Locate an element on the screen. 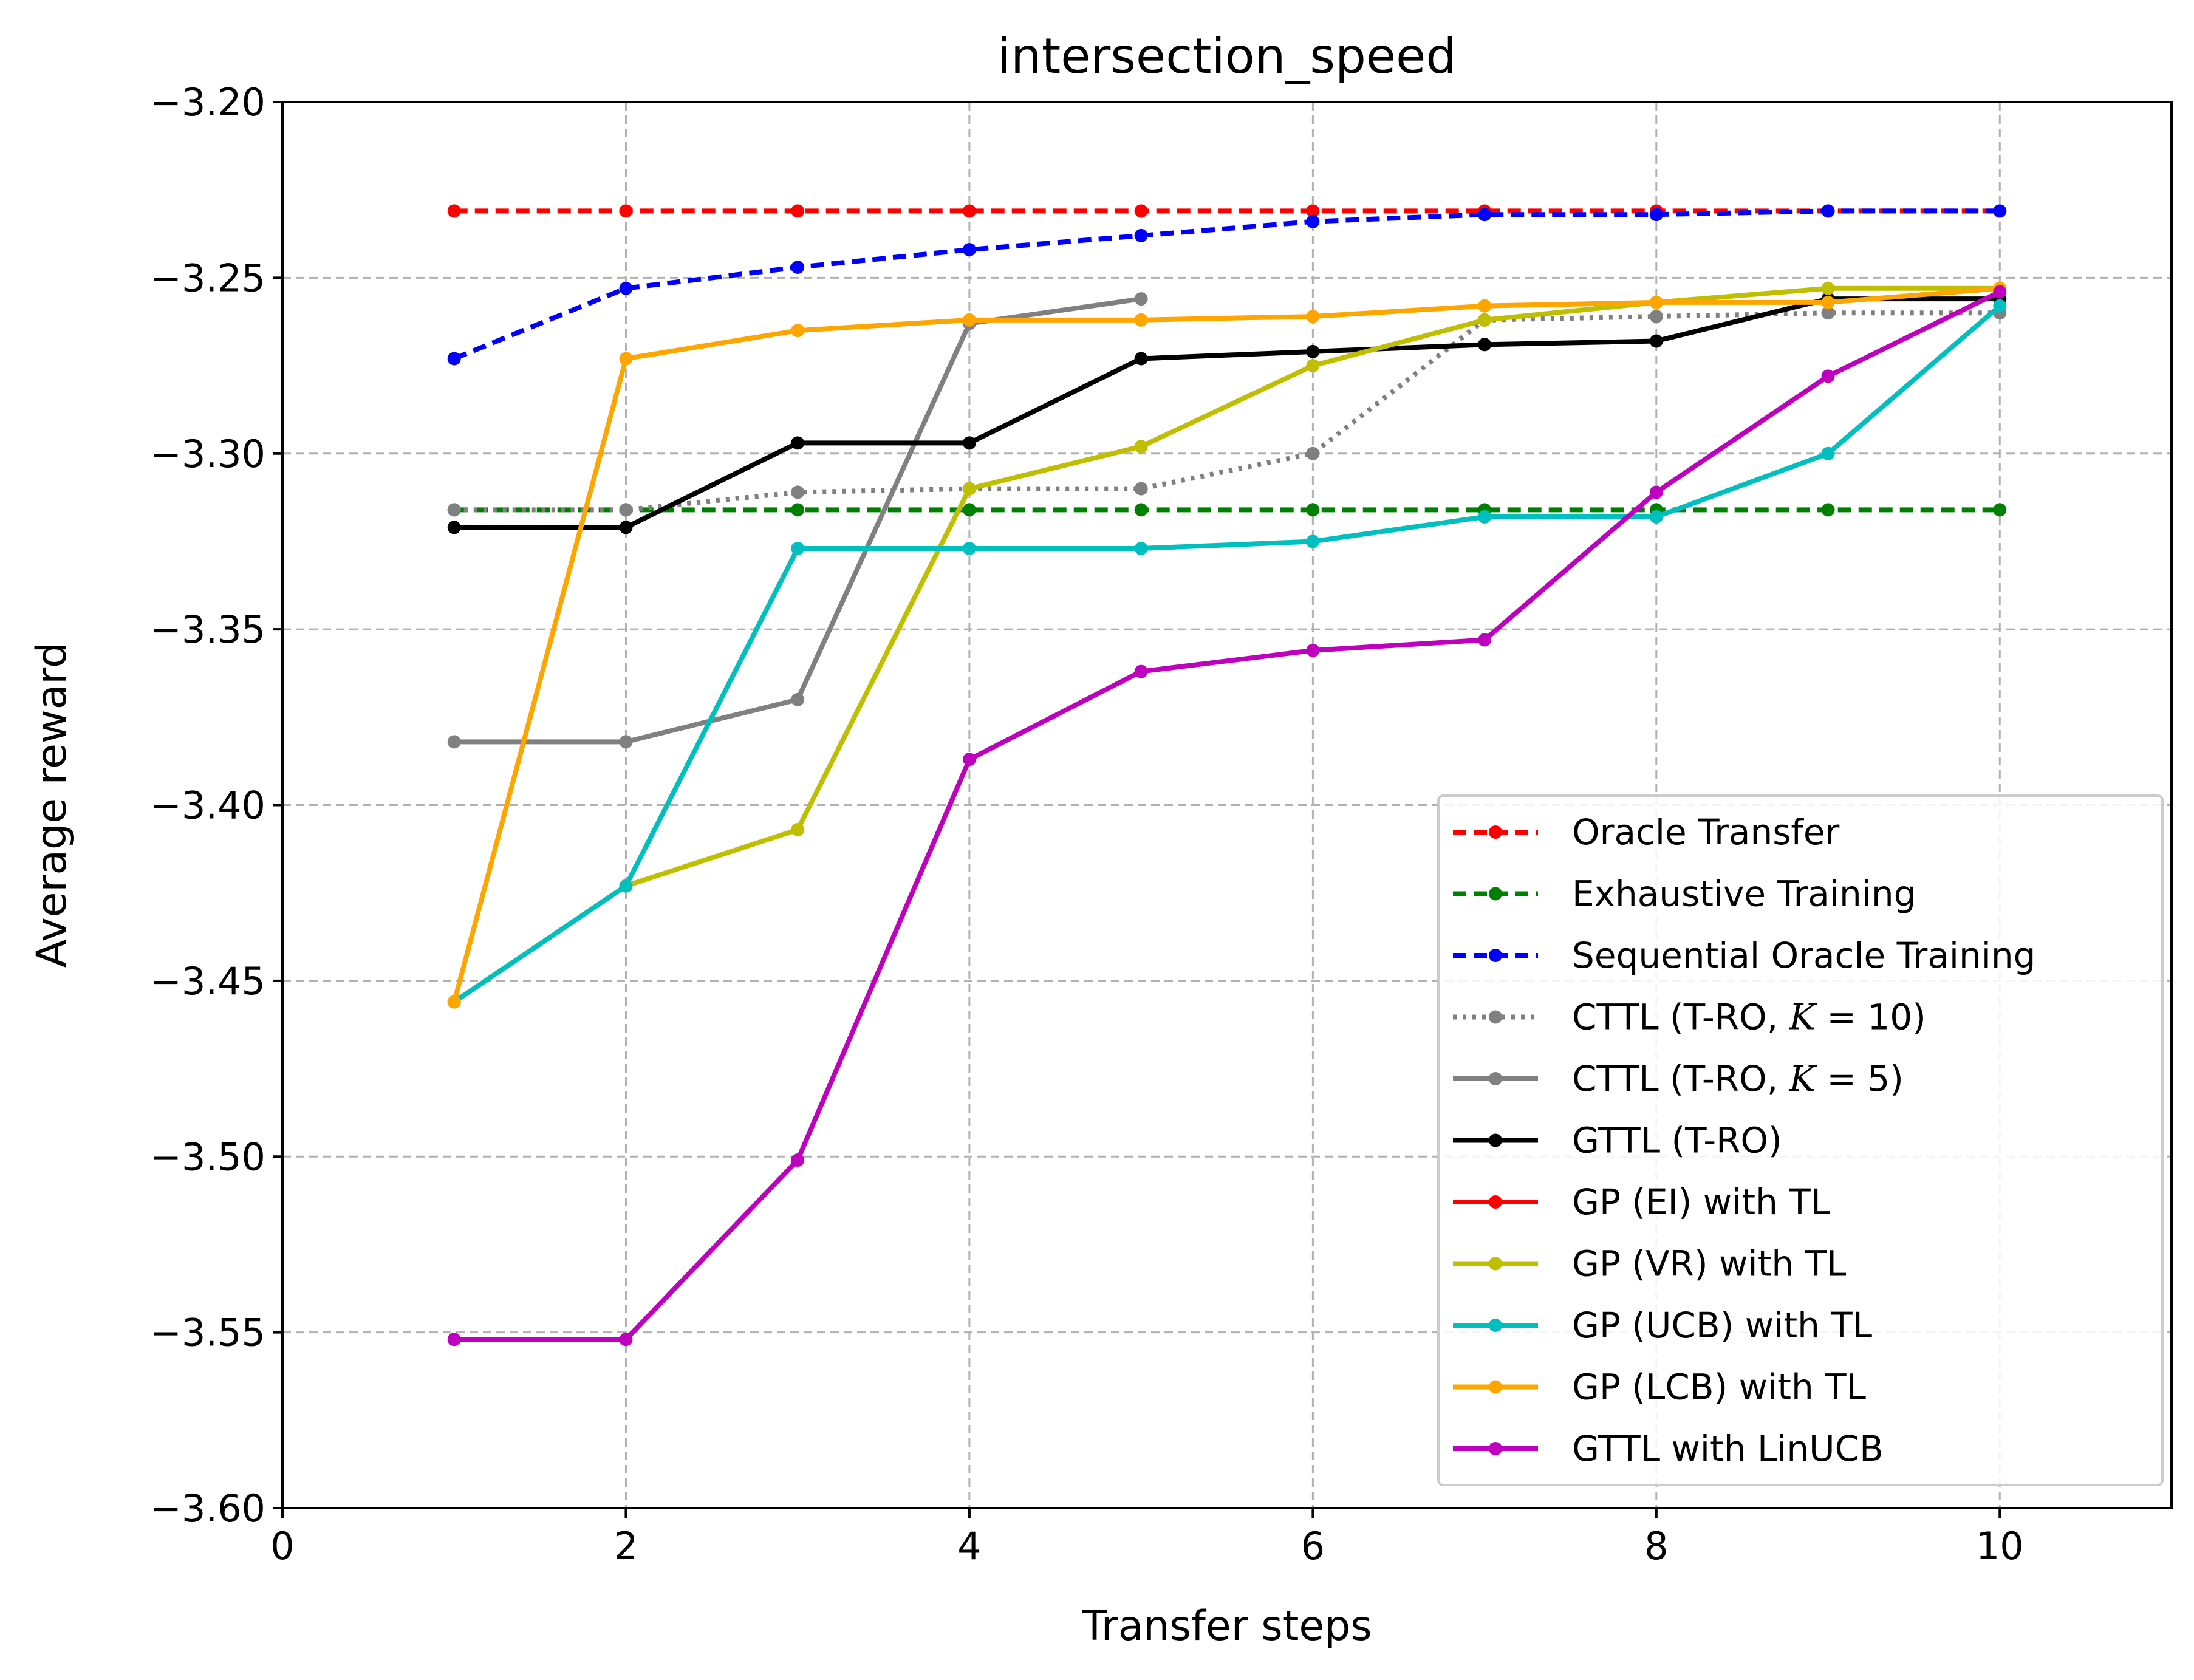  legend-label: Oracle Transfer is located at coordinates (1706, 832).